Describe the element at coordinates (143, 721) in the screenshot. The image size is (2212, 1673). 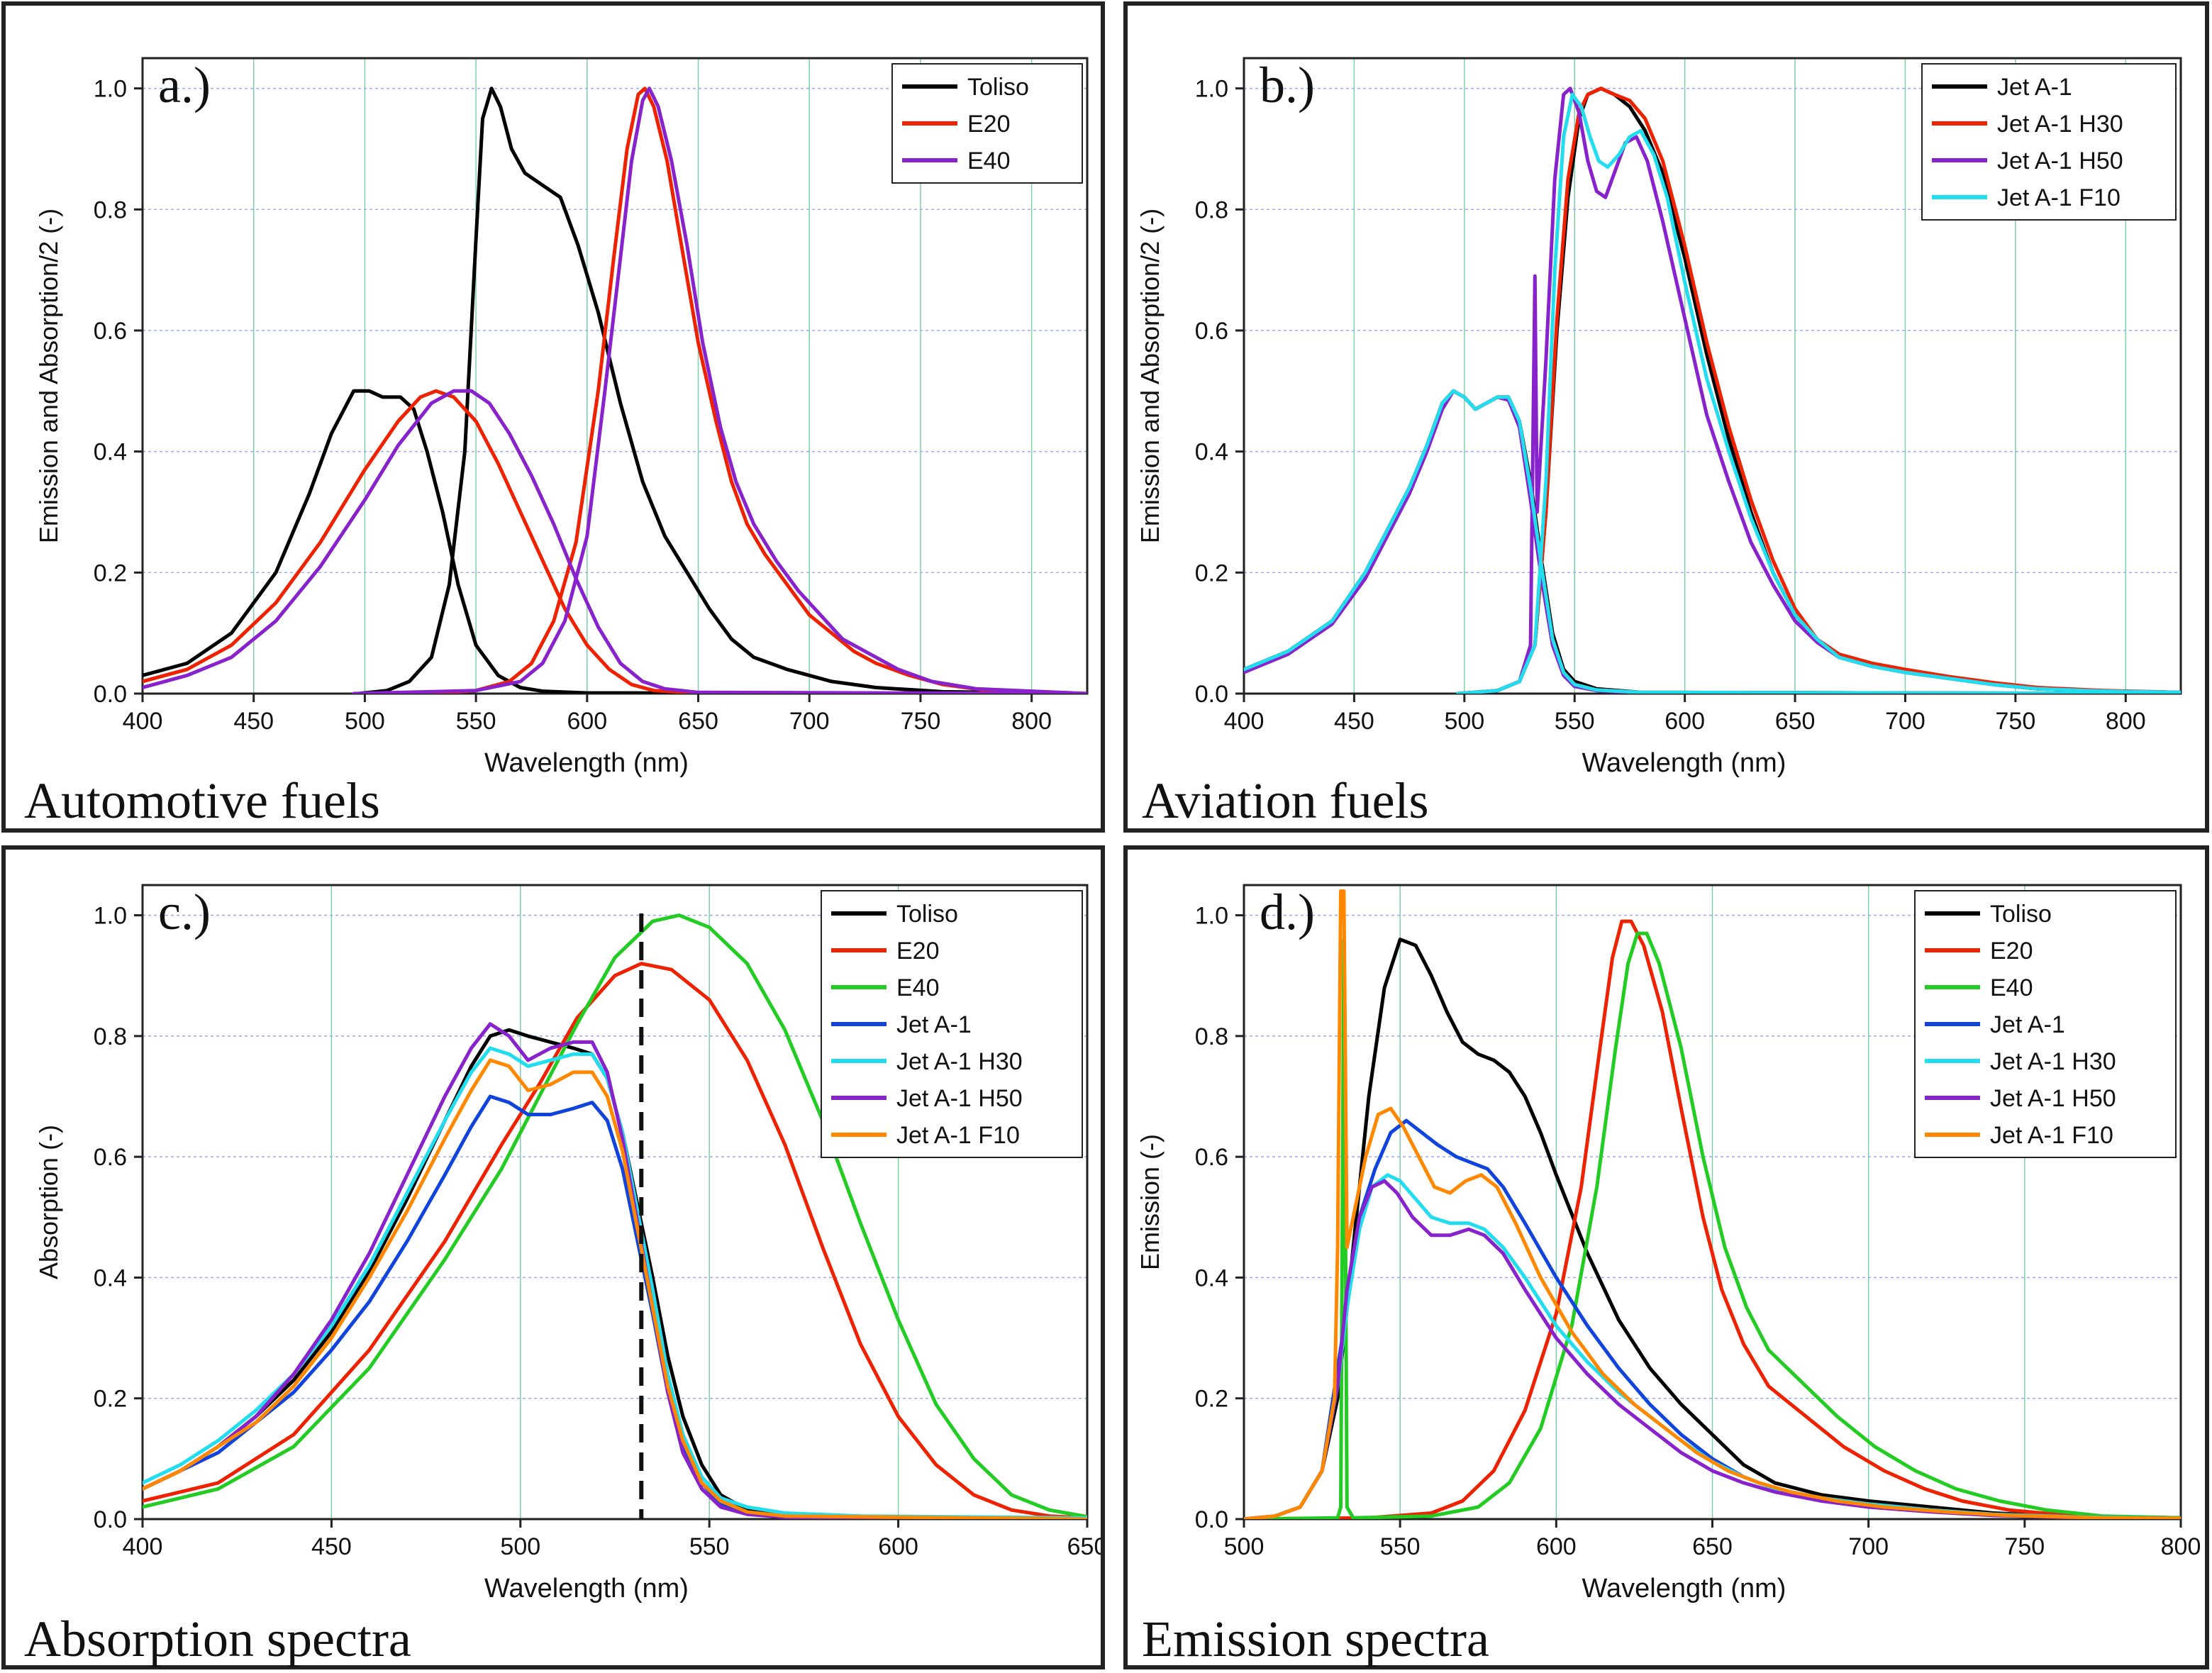
I see `x-tick-label: 400` at that location.